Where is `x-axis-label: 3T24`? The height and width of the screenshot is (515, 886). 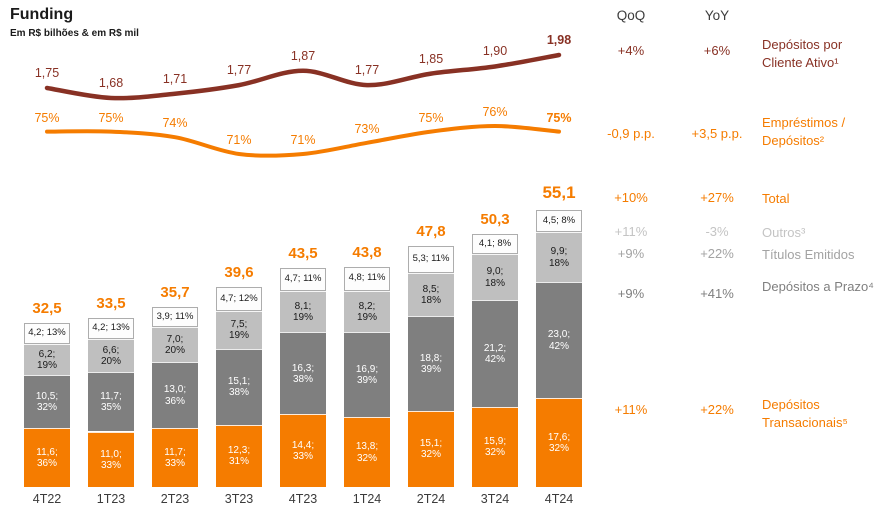
x-axis-label: 3T24 is located at coordinates (495, 499).